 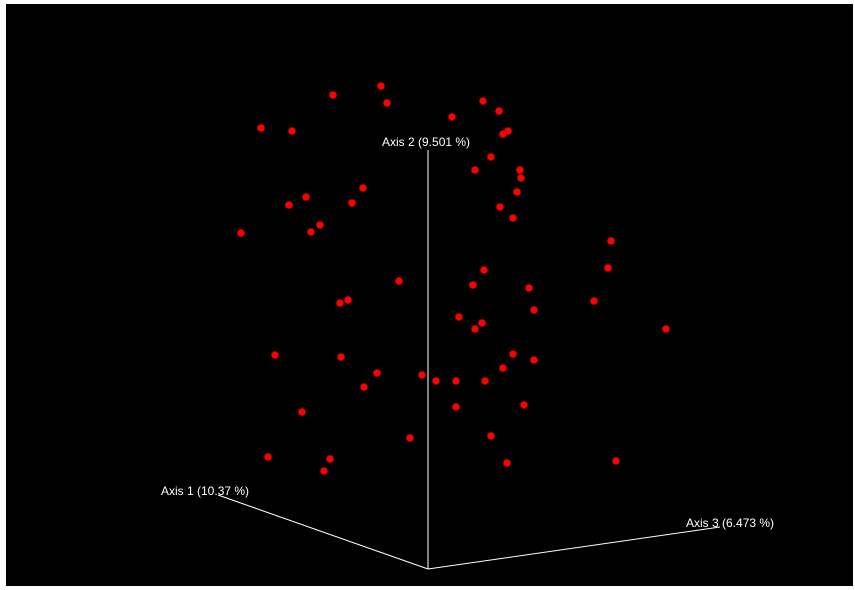 I want to click on axis-1-line, so click(x=323, y=532).